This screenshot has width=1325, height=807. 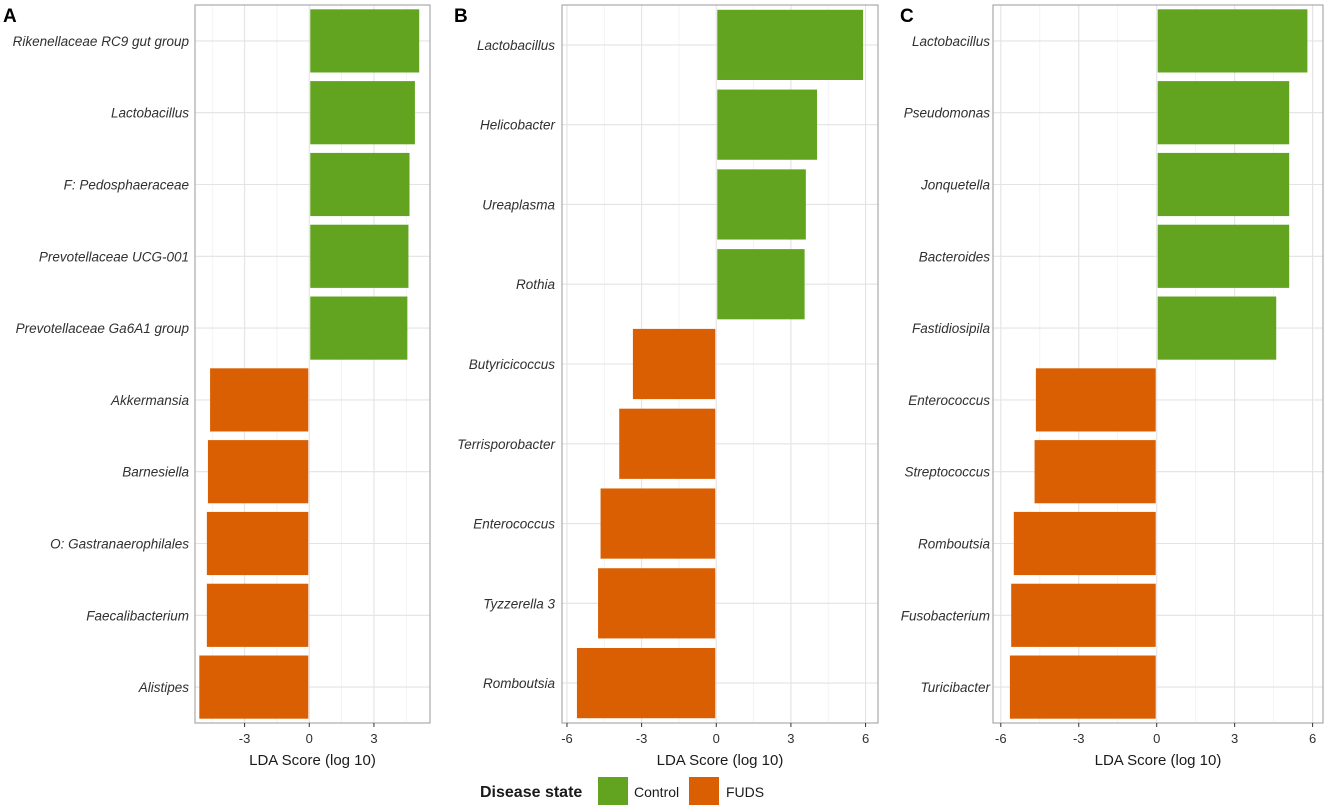 What do you see at coordinates (947, 113) in the screenshot?
I see `category-label: Pseudomonas` at bounding box center [947, 113].